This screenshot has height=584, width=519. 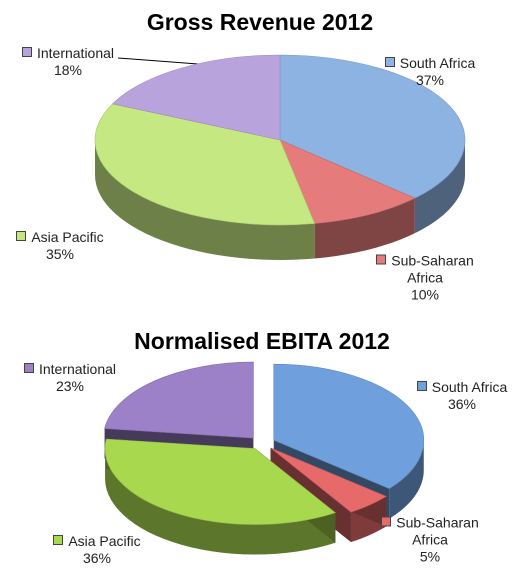 I want to click on slice-label: International 23%, so click(x=70, y=378).